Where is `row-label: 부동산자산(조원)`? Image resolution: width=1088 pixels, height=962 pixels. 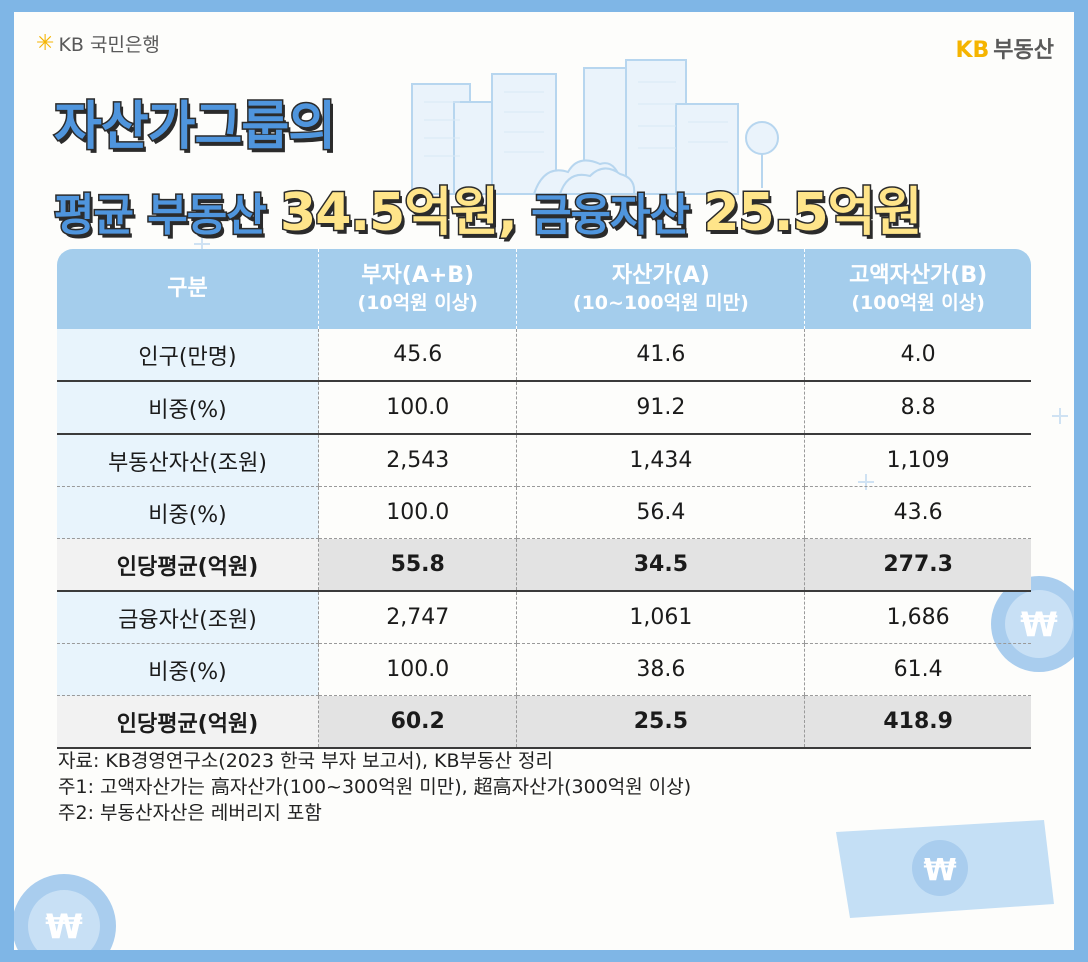 row-label: 부동산자산(조원) is located at coordinates (188, 460).